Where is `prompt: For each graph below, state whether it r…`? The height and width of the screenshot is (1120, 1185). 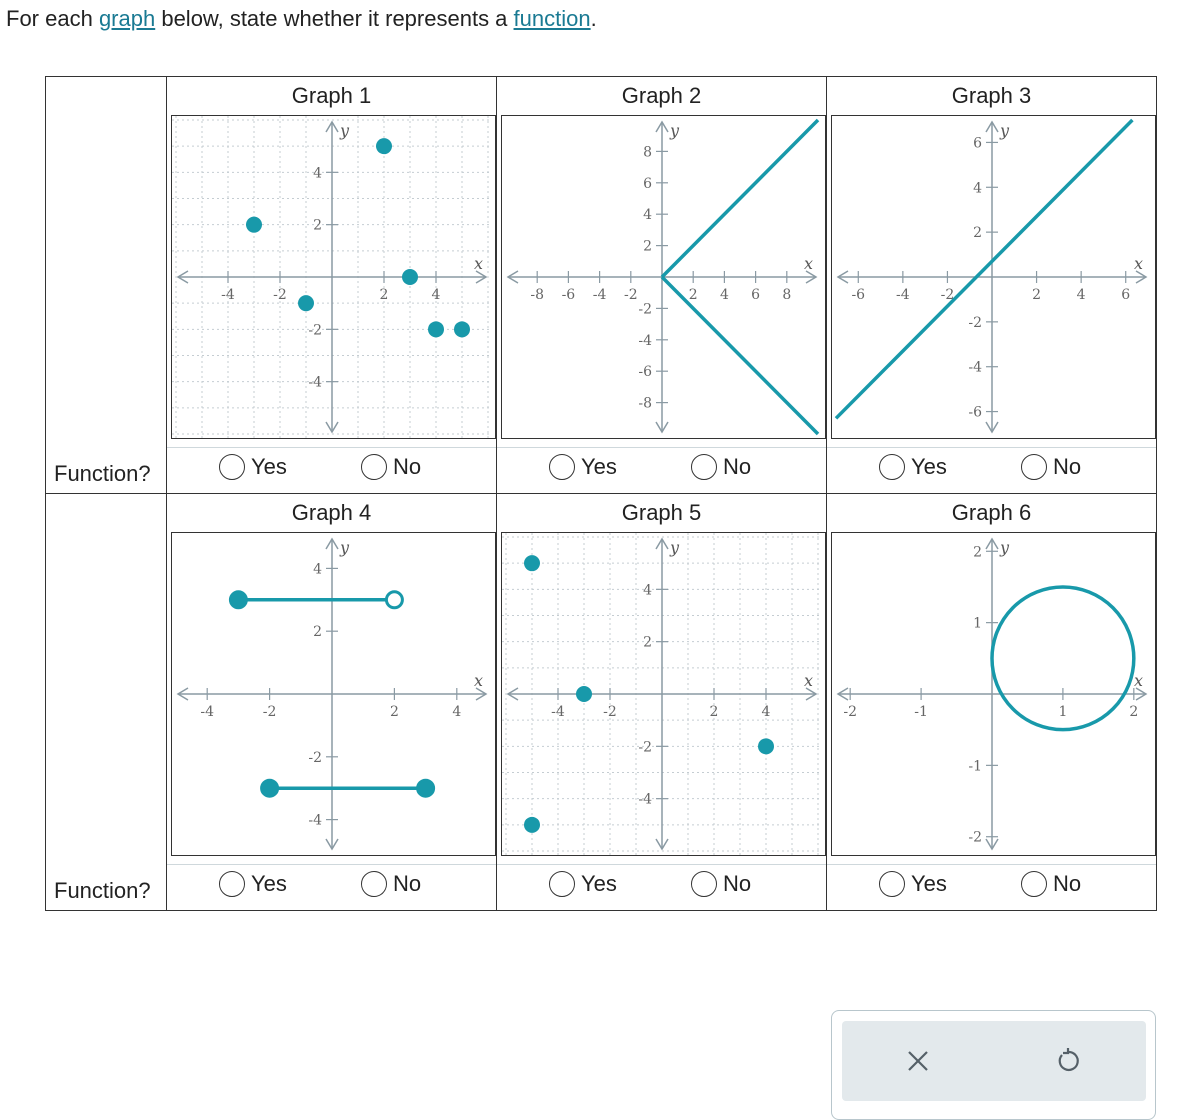 prompt: For each graph below, state whether it r… is located at coordinates (301, 18).